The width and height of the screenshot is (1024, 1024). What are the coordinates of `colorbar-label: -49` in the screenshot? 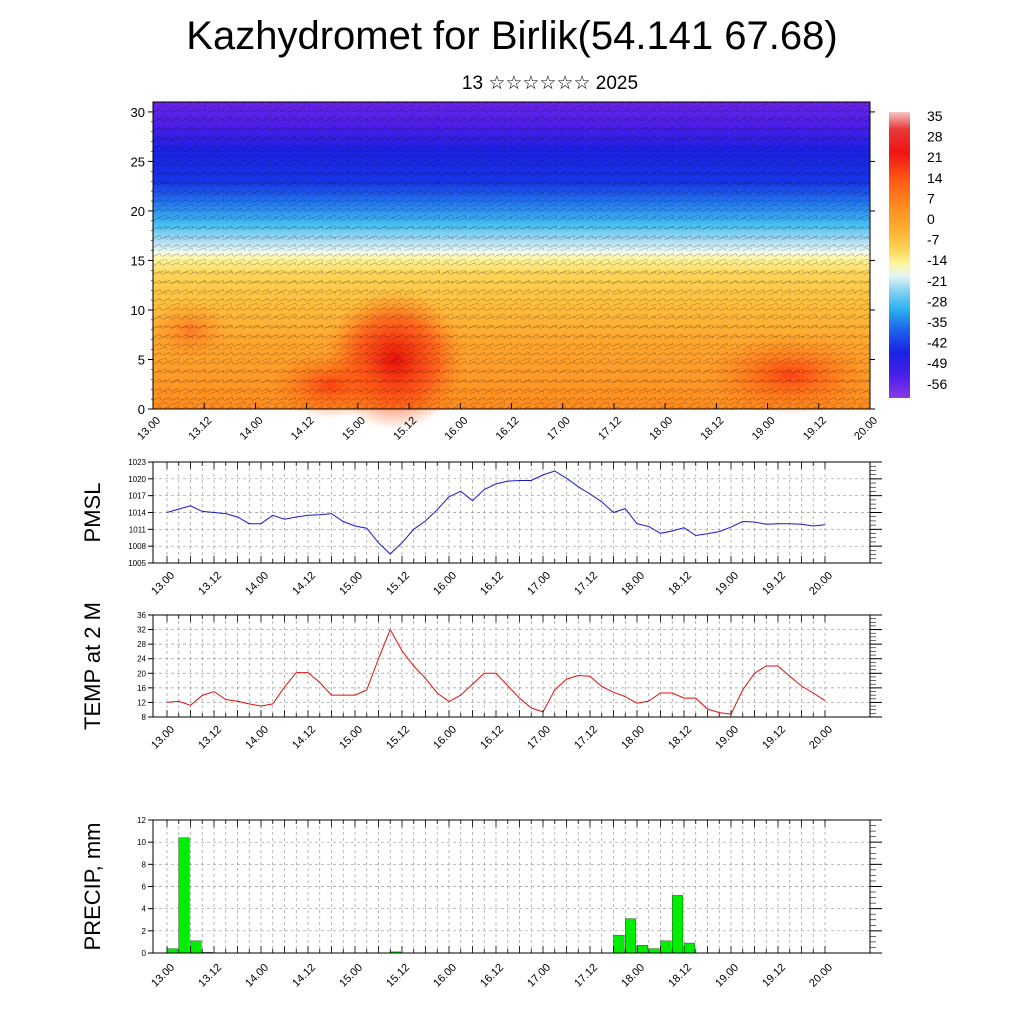 It's located at (937, 363).